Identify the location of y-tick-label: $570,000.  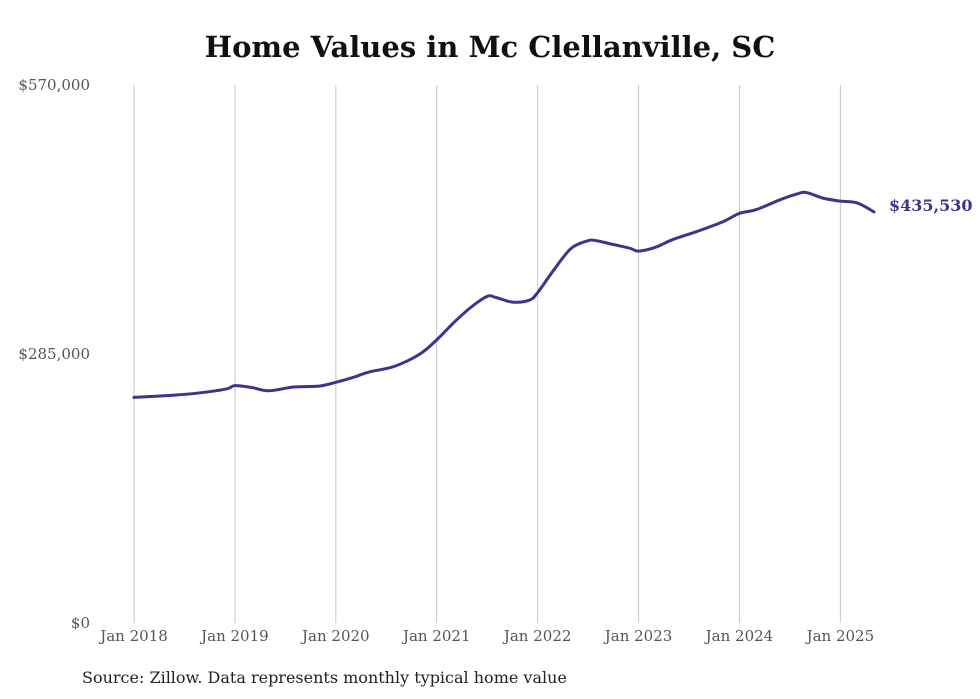
(54, 85).